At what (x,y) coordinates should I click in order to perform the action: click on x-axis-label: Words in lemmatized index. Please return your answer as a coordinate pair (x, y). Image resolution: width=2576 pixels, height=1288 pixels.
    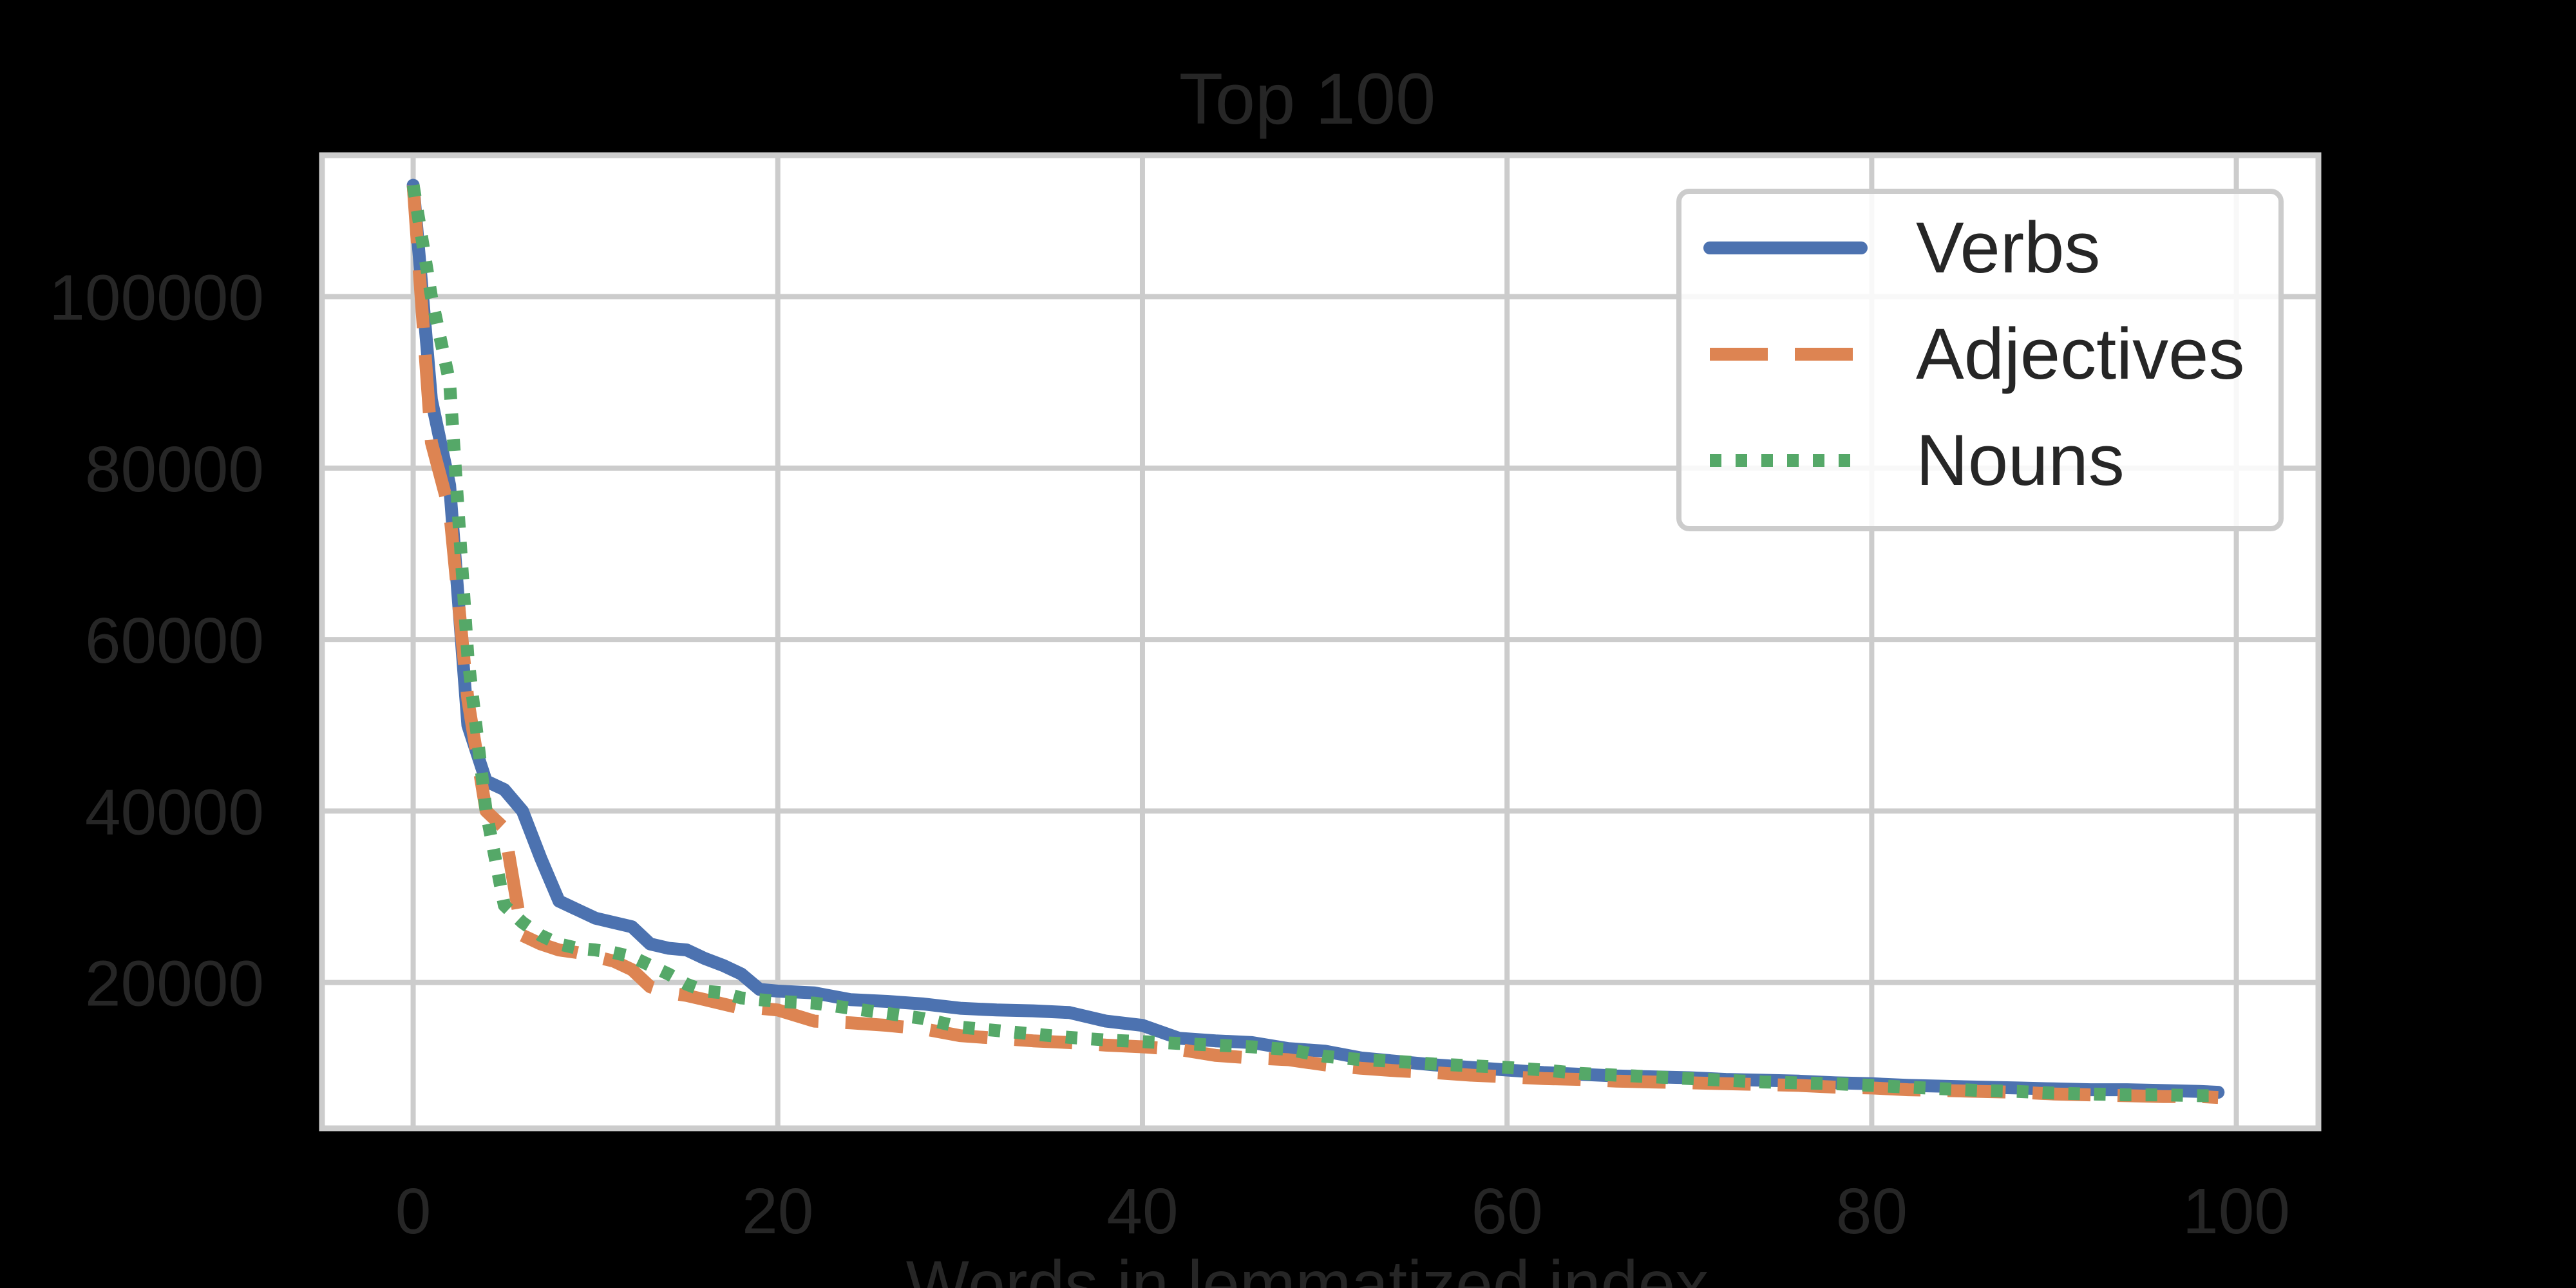
    Looking at the image, I should click on (1307, 1267).